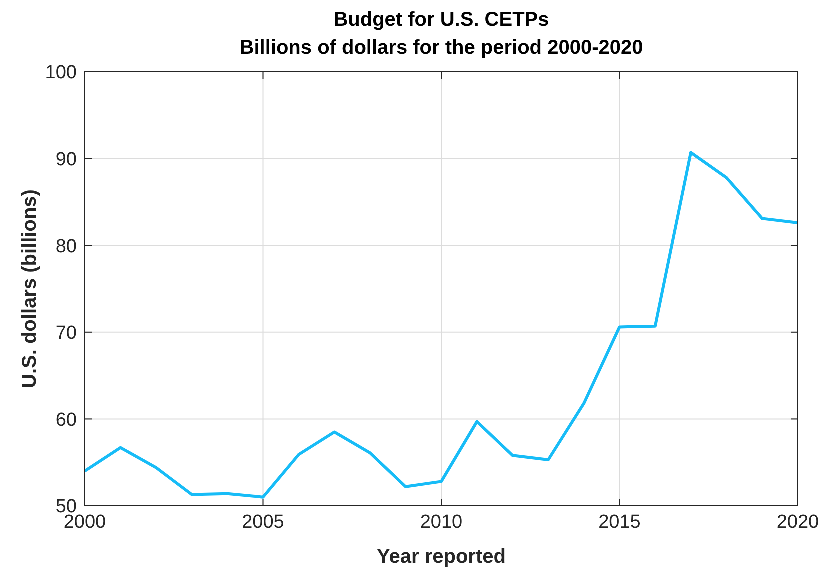  I want to click on y-tick-label: 60, so click(66, 420).